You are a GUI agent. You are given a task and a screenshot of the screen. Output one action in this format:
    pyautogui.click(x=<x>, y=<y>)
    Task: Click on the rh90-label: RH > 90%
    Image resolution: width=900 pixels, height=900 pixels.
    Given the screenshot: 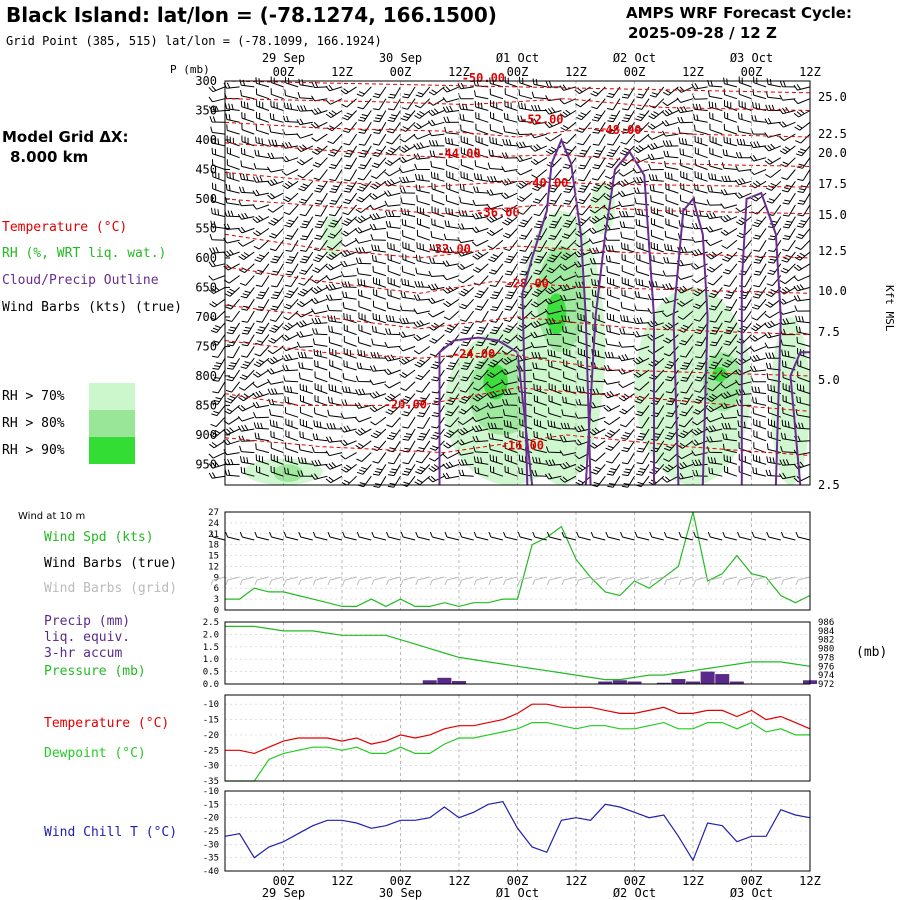 What is the action you would take?
    pyautogui.click(x=33, y=450)
    